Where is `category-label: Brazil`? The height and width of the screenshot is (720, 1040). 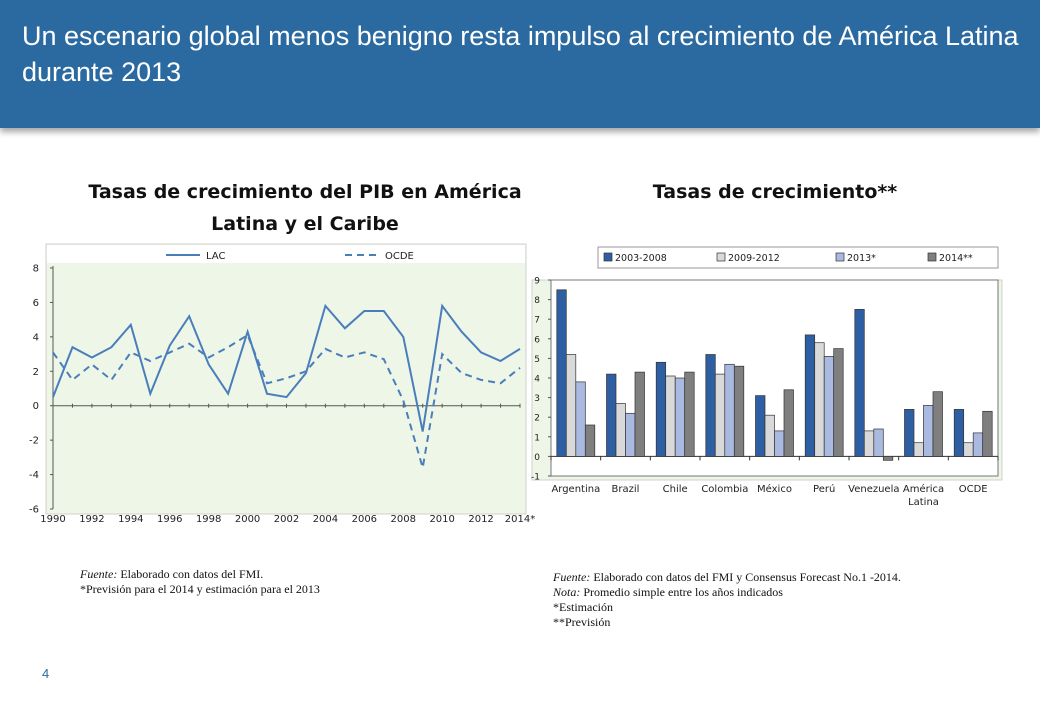 category-label: Brazil is located at coordinates (626, 489).